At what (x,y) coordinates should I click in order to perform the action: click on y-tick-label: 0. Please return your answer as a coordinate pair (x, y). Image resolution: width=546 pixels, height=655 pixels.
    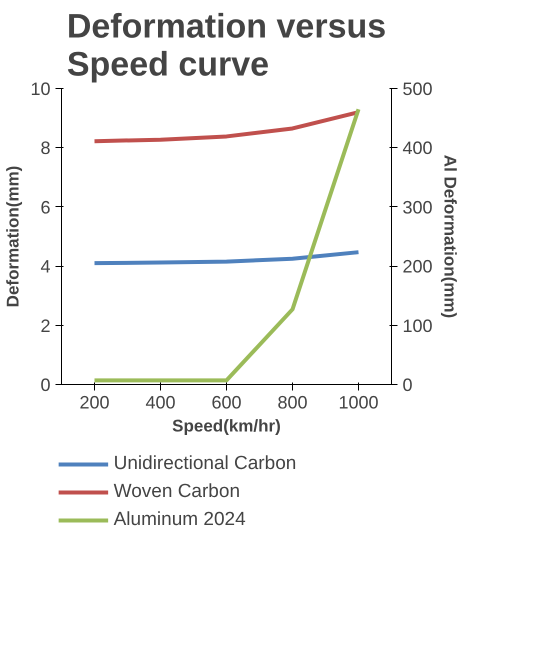
    Looking at the image, I should click on (45, 385).